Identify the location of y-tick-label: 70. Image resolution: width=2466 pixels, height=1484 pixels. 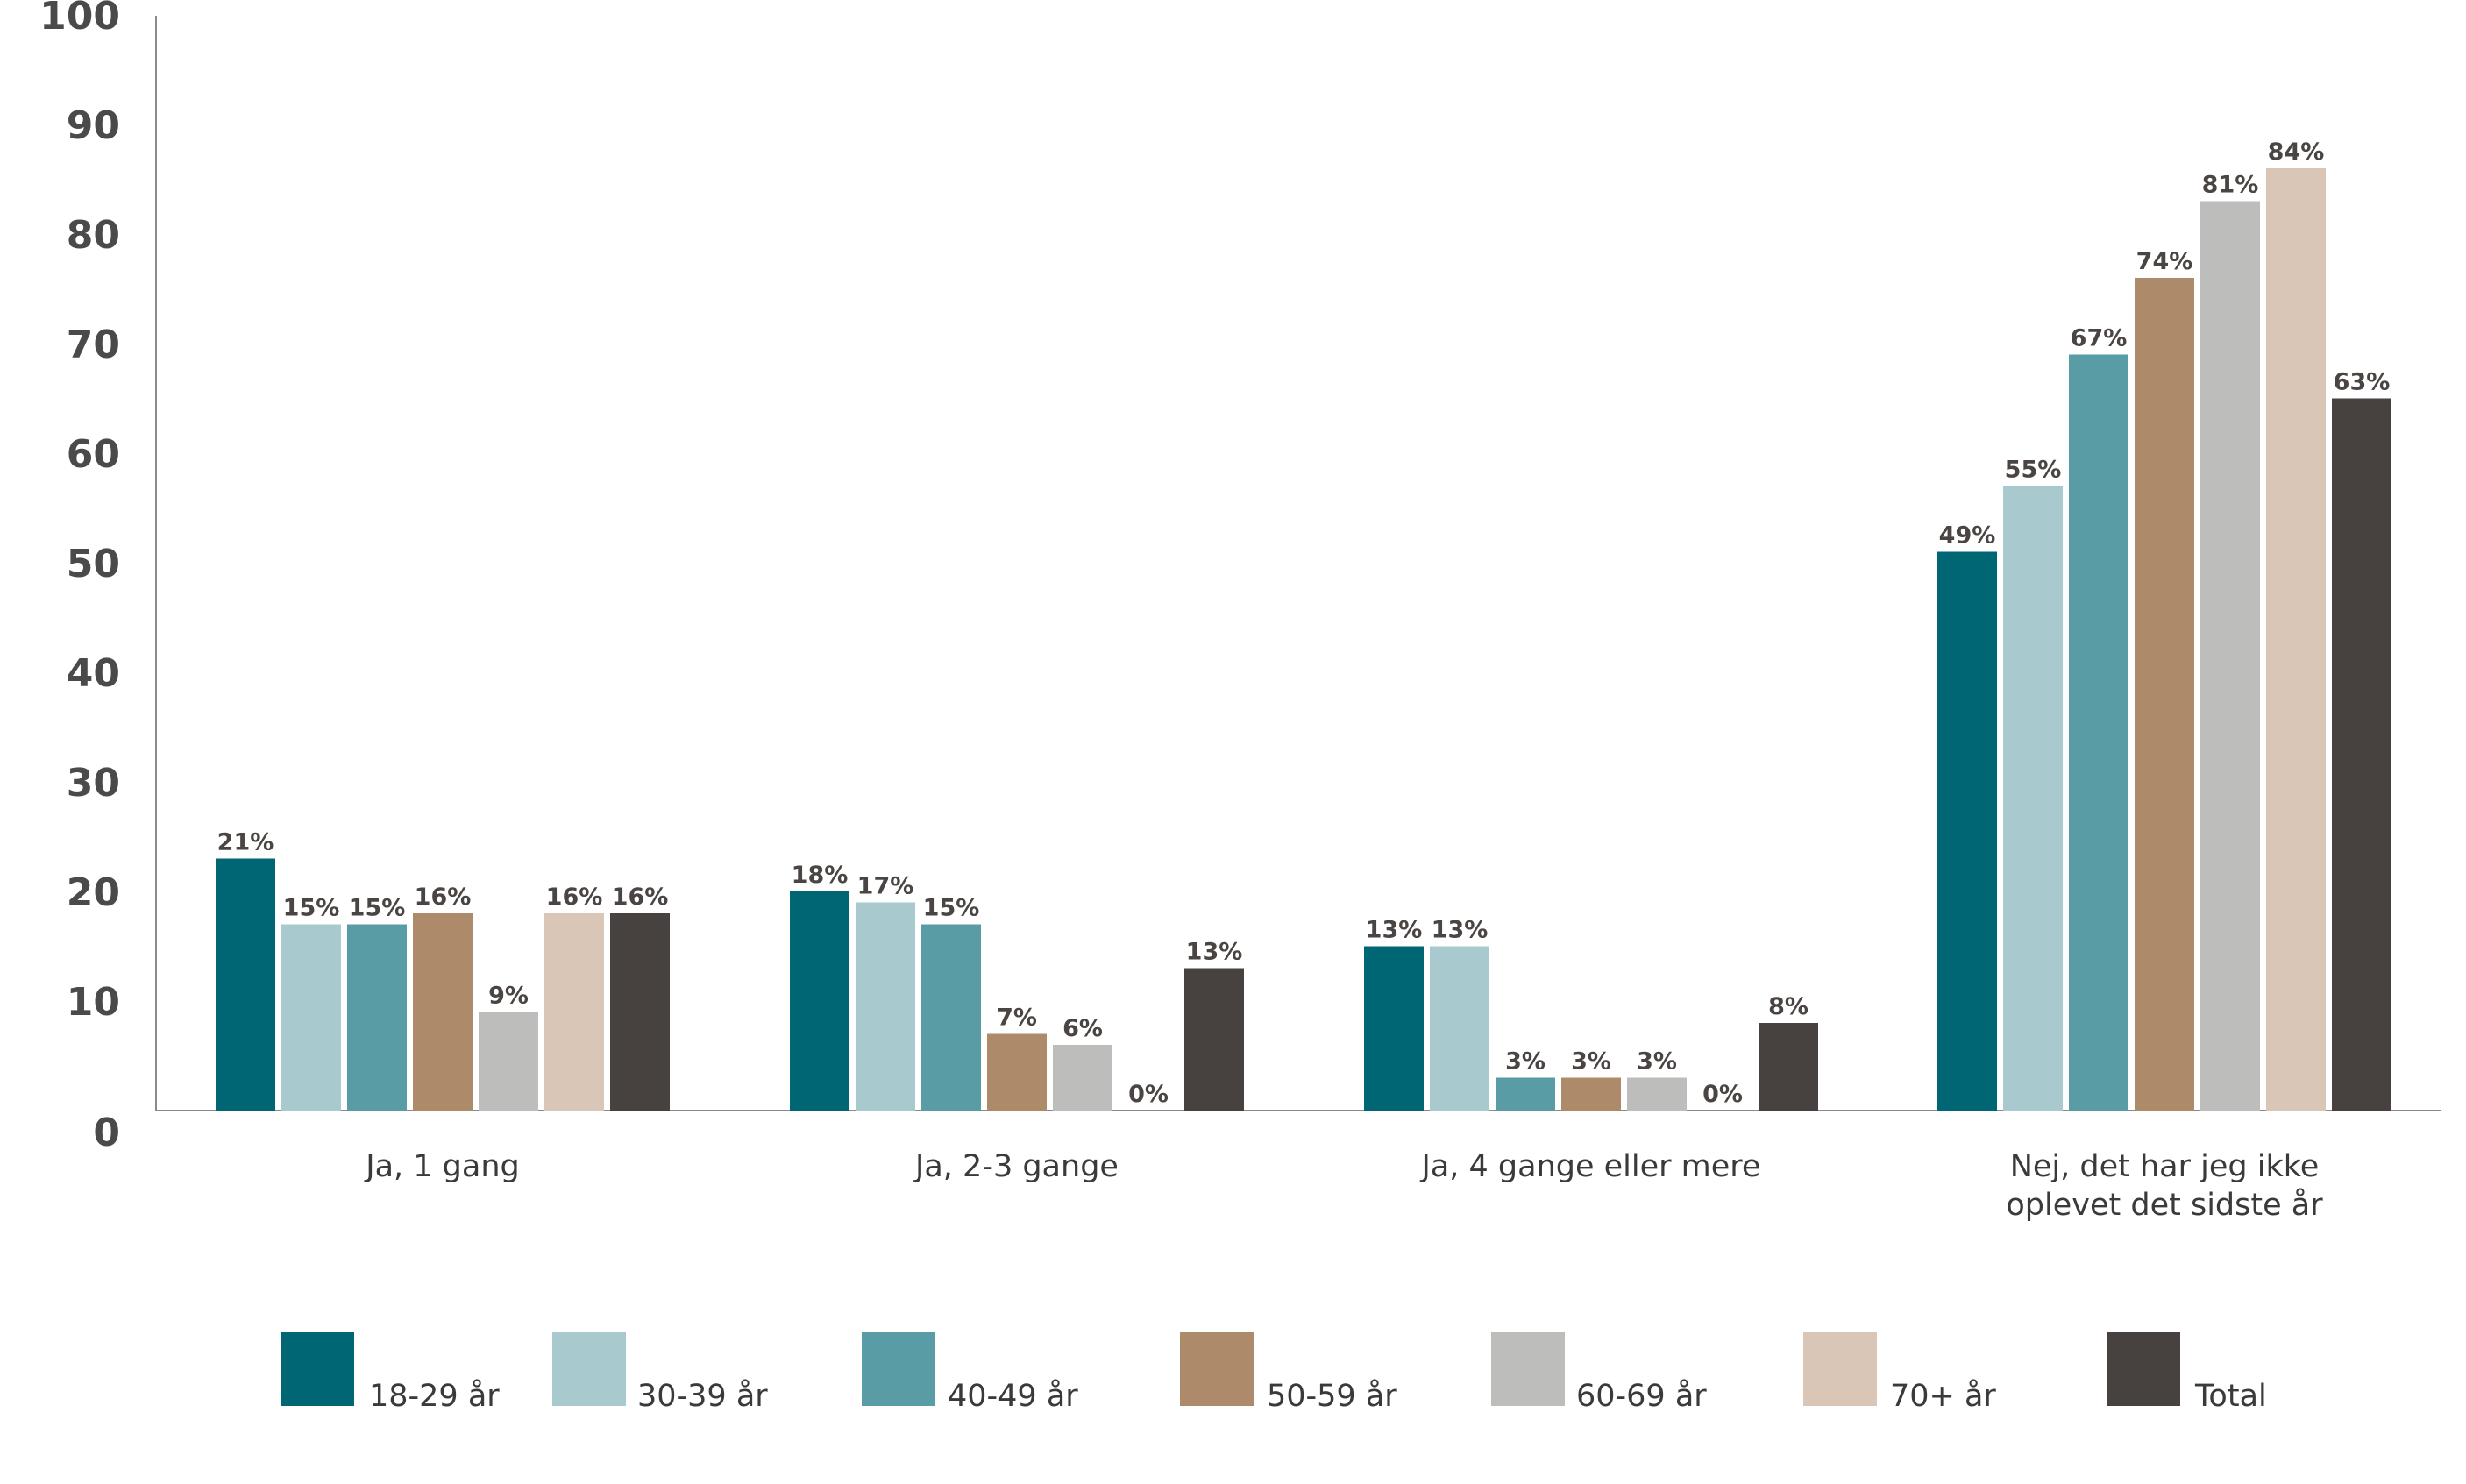
(93, 345).